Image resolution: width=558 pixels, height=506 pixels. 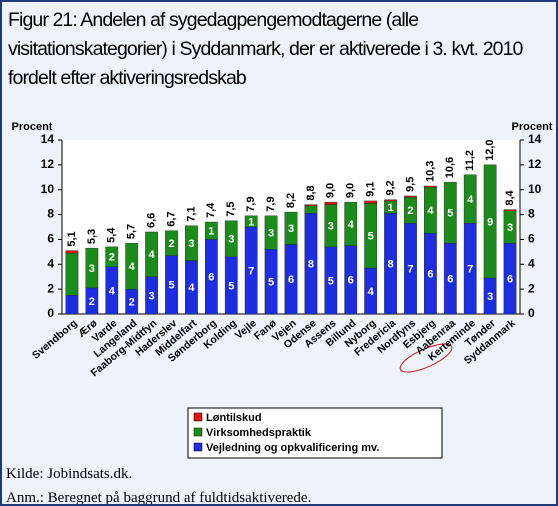 I want to click on total-label: 6,6, so click(x=152, y=220).